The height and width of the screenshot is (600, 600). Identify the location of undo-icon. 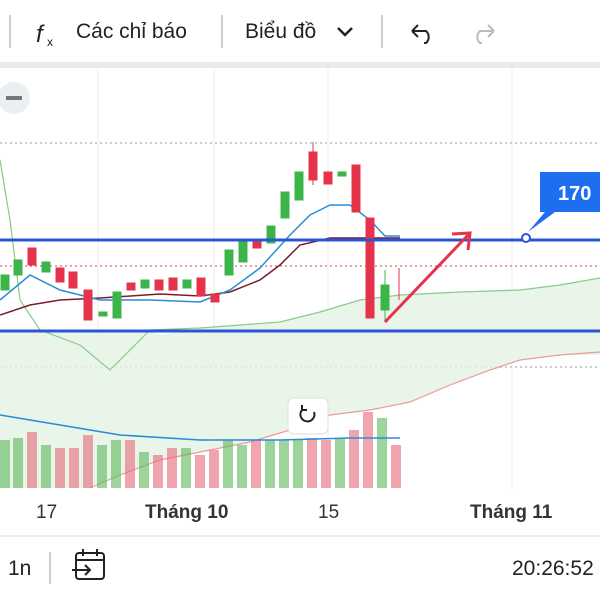
(420, 34).